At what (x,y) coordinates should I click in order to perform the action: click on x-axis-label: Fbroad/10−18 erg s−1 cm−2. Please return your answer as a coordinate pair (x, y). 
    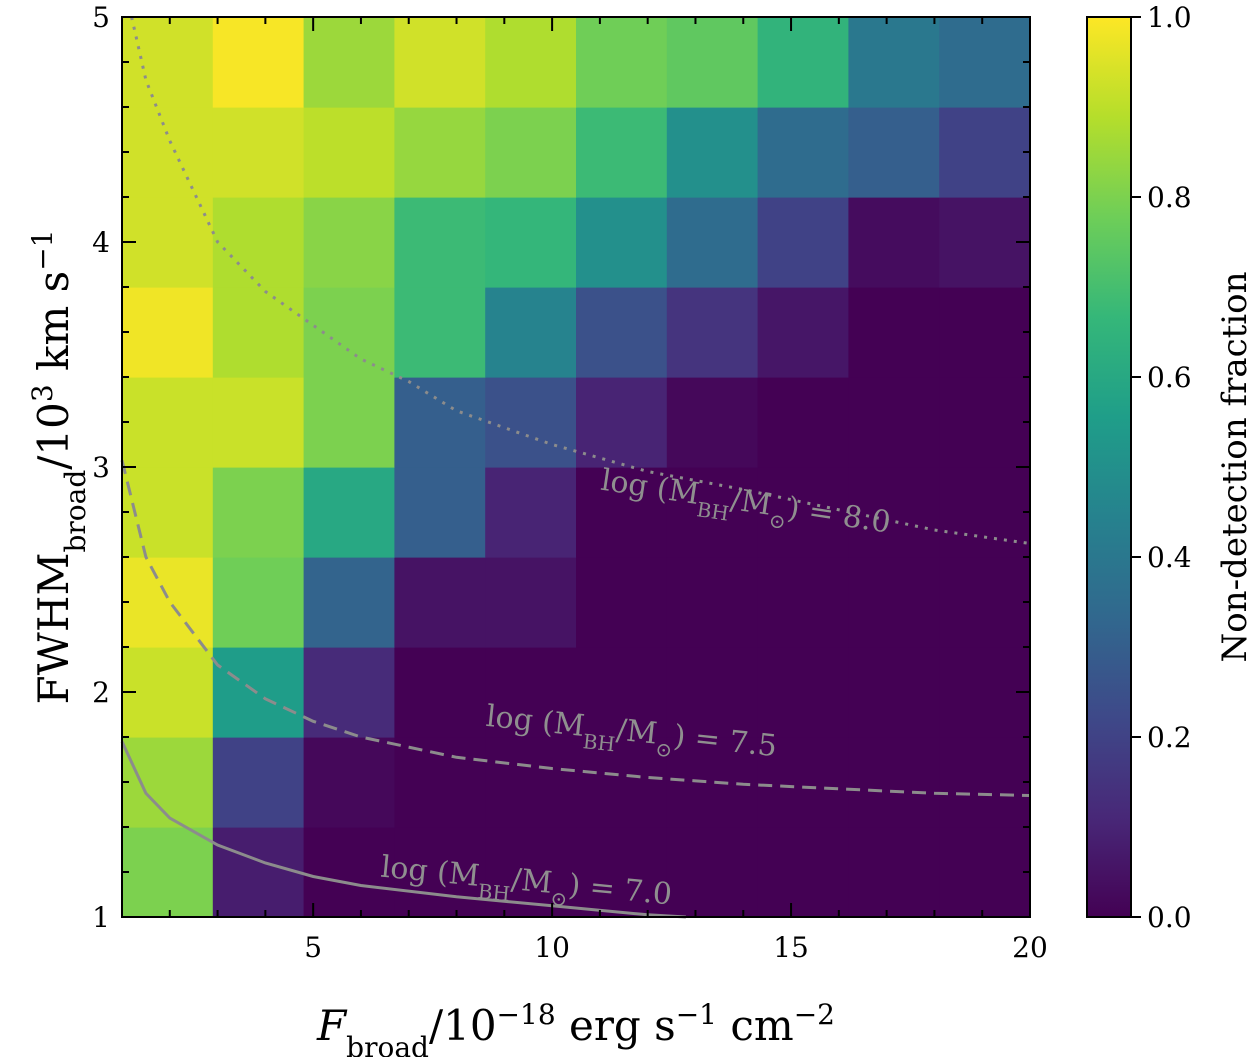
    Looking at the image, I should click on (575, 1027).